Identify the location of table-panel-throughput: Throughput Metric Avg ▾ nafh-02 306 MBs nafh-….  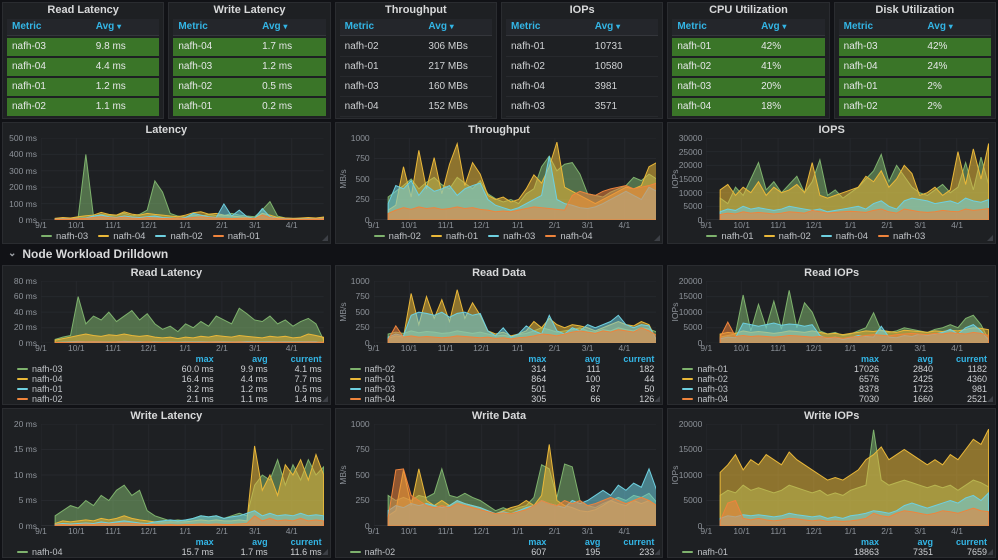
(415, 60).